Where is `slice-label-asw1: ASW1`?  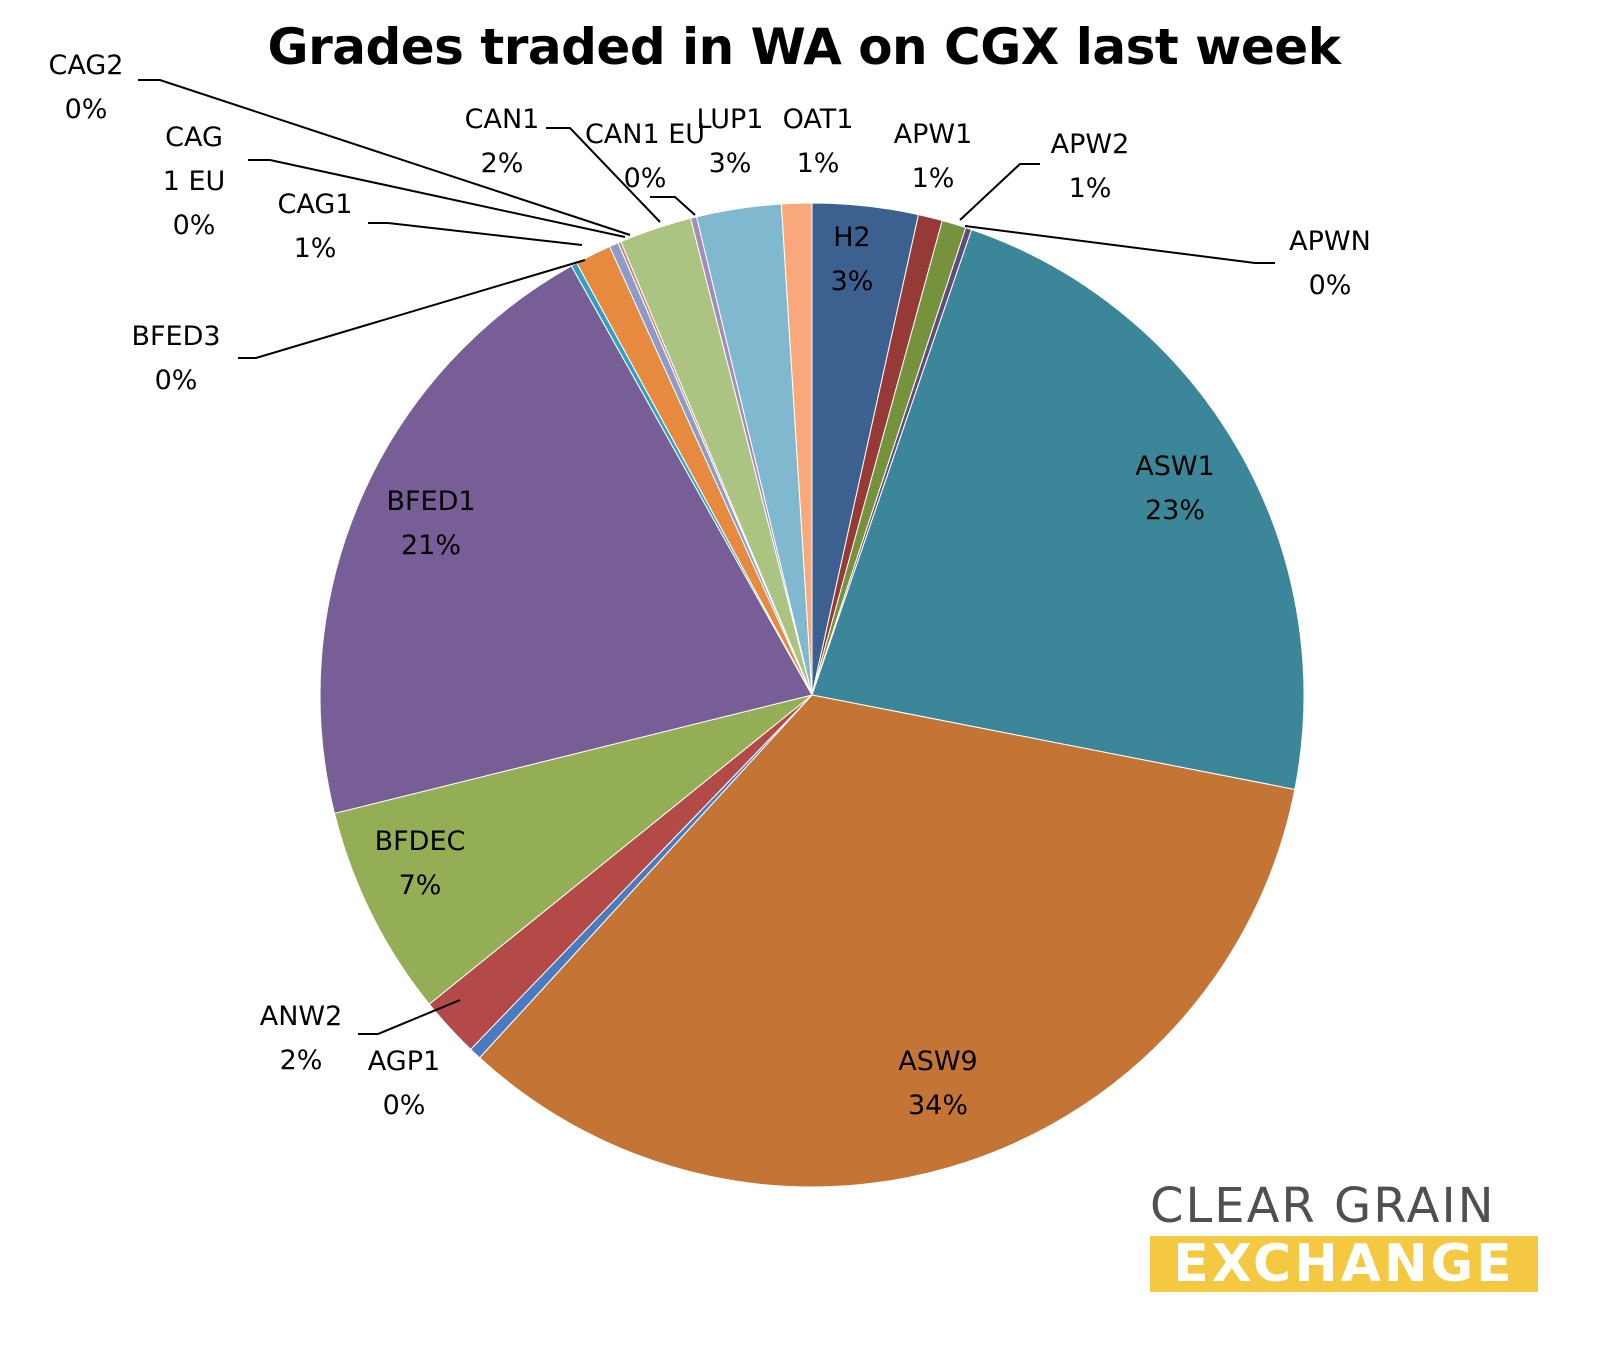
slice-label-asw1: ASW1 is located at coordinates (1174, 466).